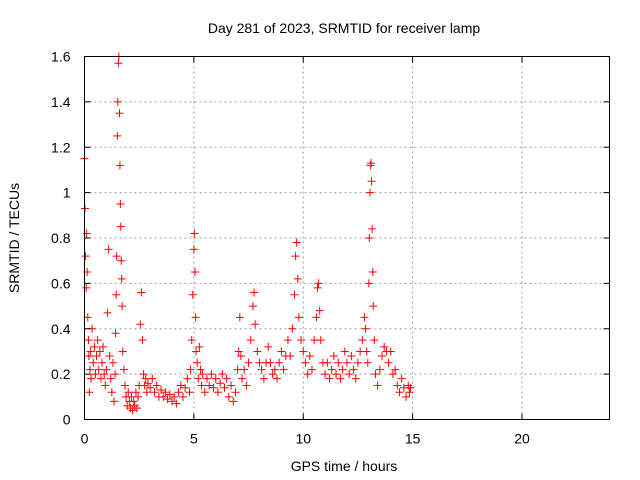 This screenshot has width=640, height=480. What do you see at coordinates (522, 439) in the screenshot?
I see `x-tick-label: 20` at bounding box center [522, 439].